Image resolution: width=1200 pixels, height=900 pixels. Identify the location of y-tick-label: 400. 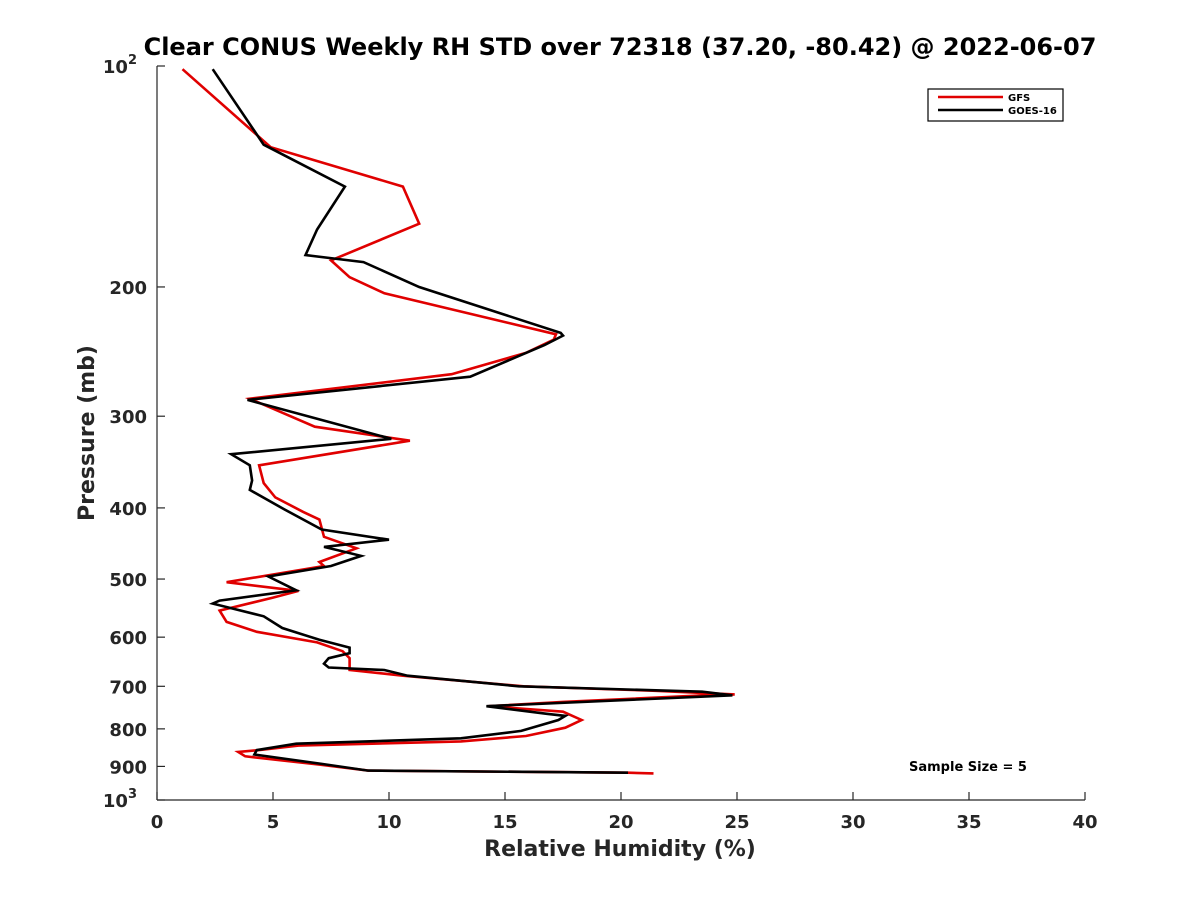
(128, 509).